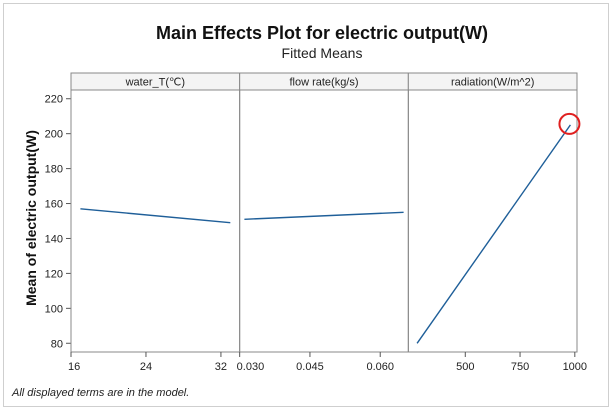 This screenshot has height=413, width=613. I want to click on x-tick-label: 500, so click(465, 367).